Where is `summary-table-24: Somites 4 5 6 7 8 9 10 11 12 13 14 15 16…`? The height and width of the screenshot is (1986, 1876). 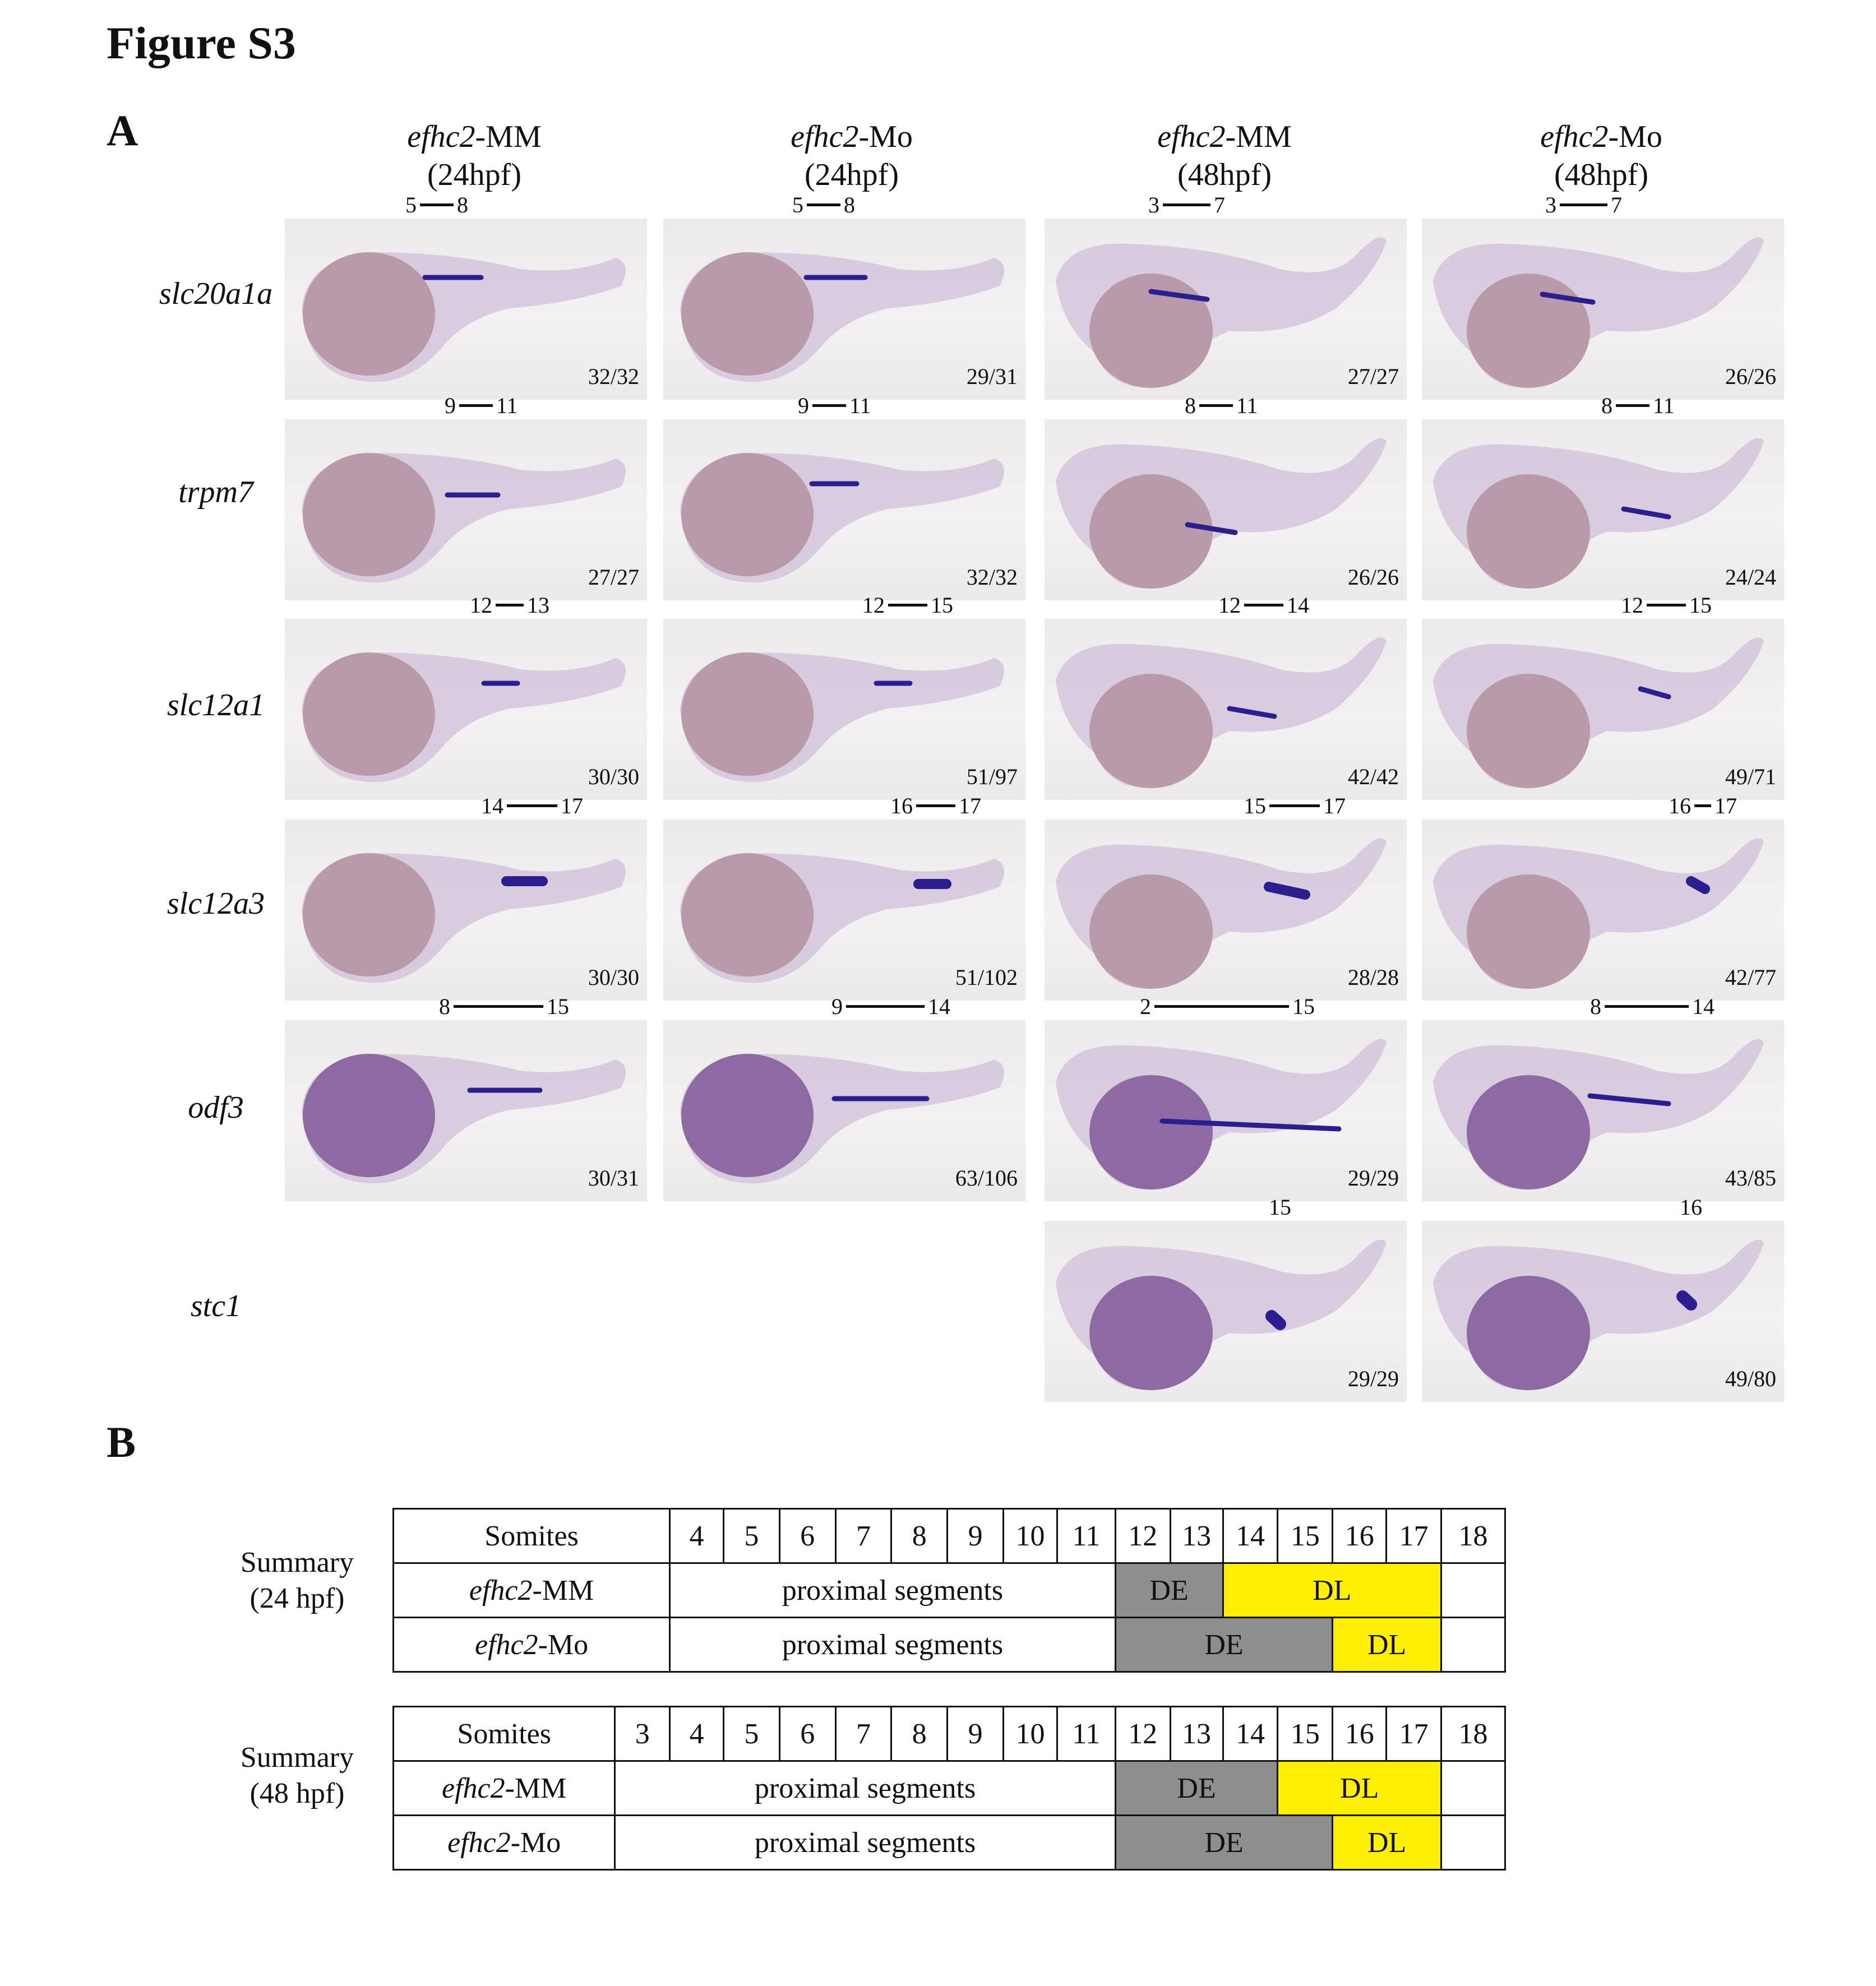
summary-table-24: Somites 4 5 6 7 8 9 10 11 12 13 14 15 16… is located at coordinates (949, 1591).